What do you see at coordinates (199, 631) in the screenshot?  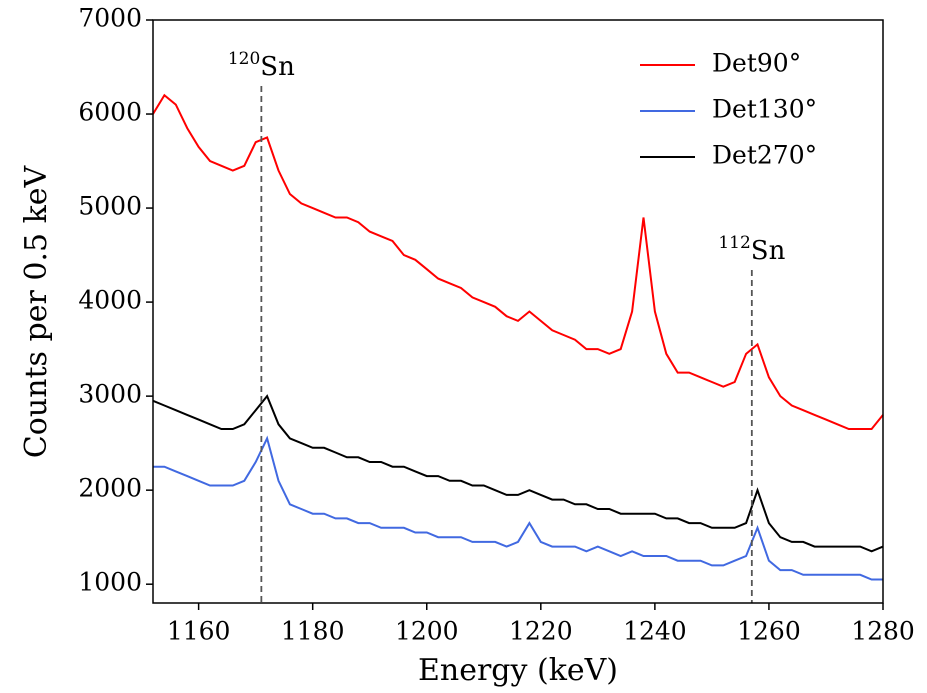 I see `x-tick-label: 1160` at bounding box center [199, 631].